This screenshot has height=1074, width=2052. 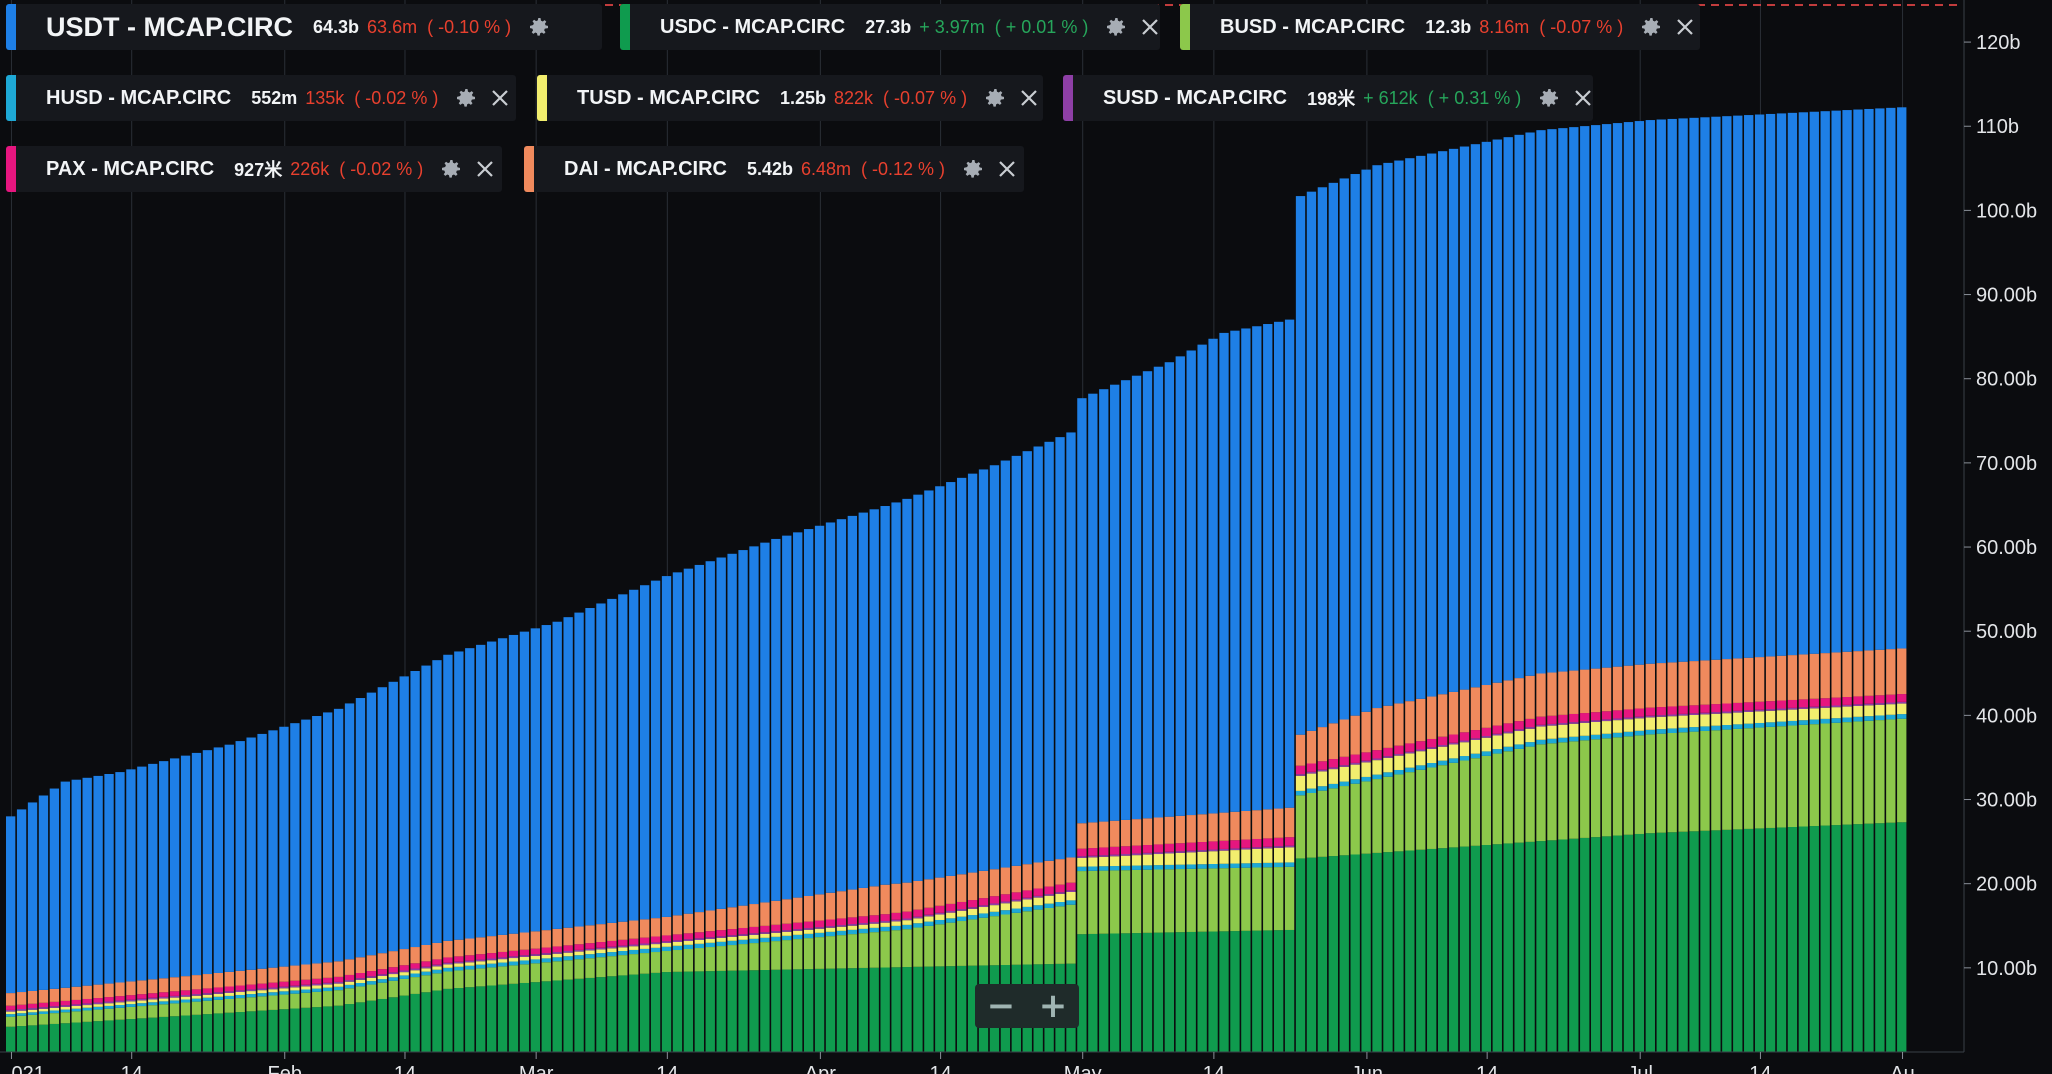 I want to click on legend-row-tusd: TUSD - MCAP.CIRC 1.25b 822k ( -0.07 % ), so click(x=790, y=98).